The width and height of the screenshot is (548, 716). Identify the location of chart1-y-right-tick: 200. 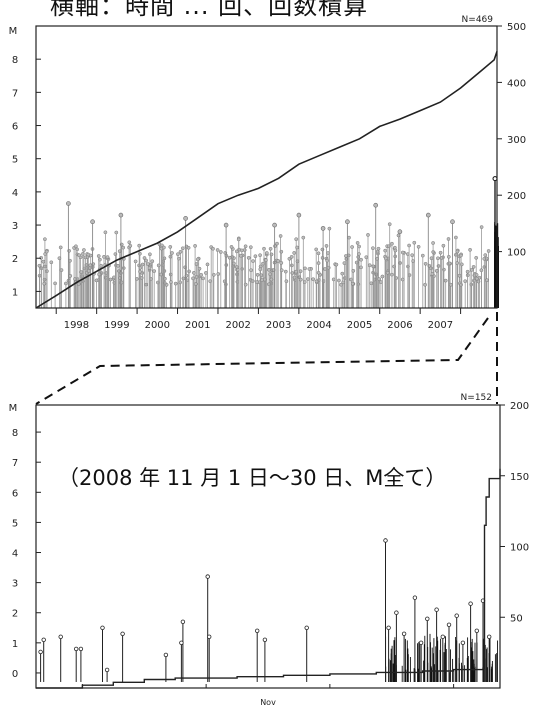
(516, 196).